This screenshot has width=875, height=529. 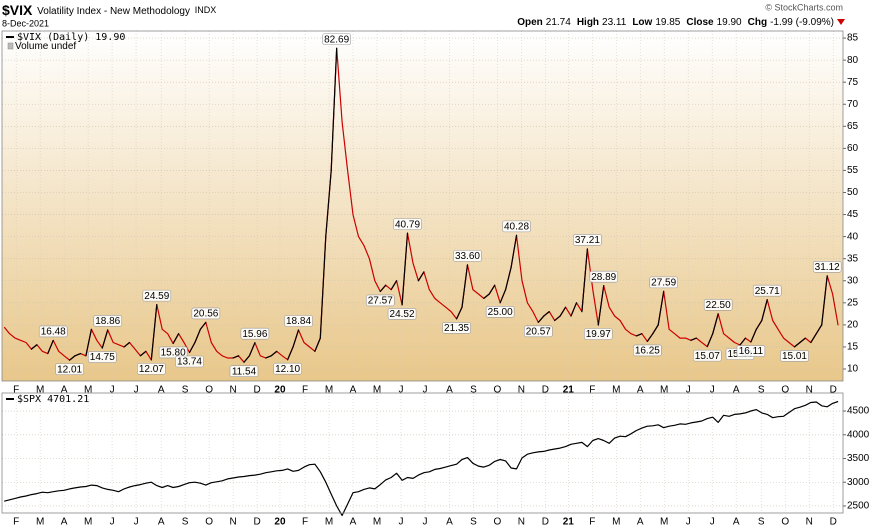 What do you see at coordinates (827, 267) in the screenshot?
I see `value-label: 31.12` at bounding box center [827, 267].